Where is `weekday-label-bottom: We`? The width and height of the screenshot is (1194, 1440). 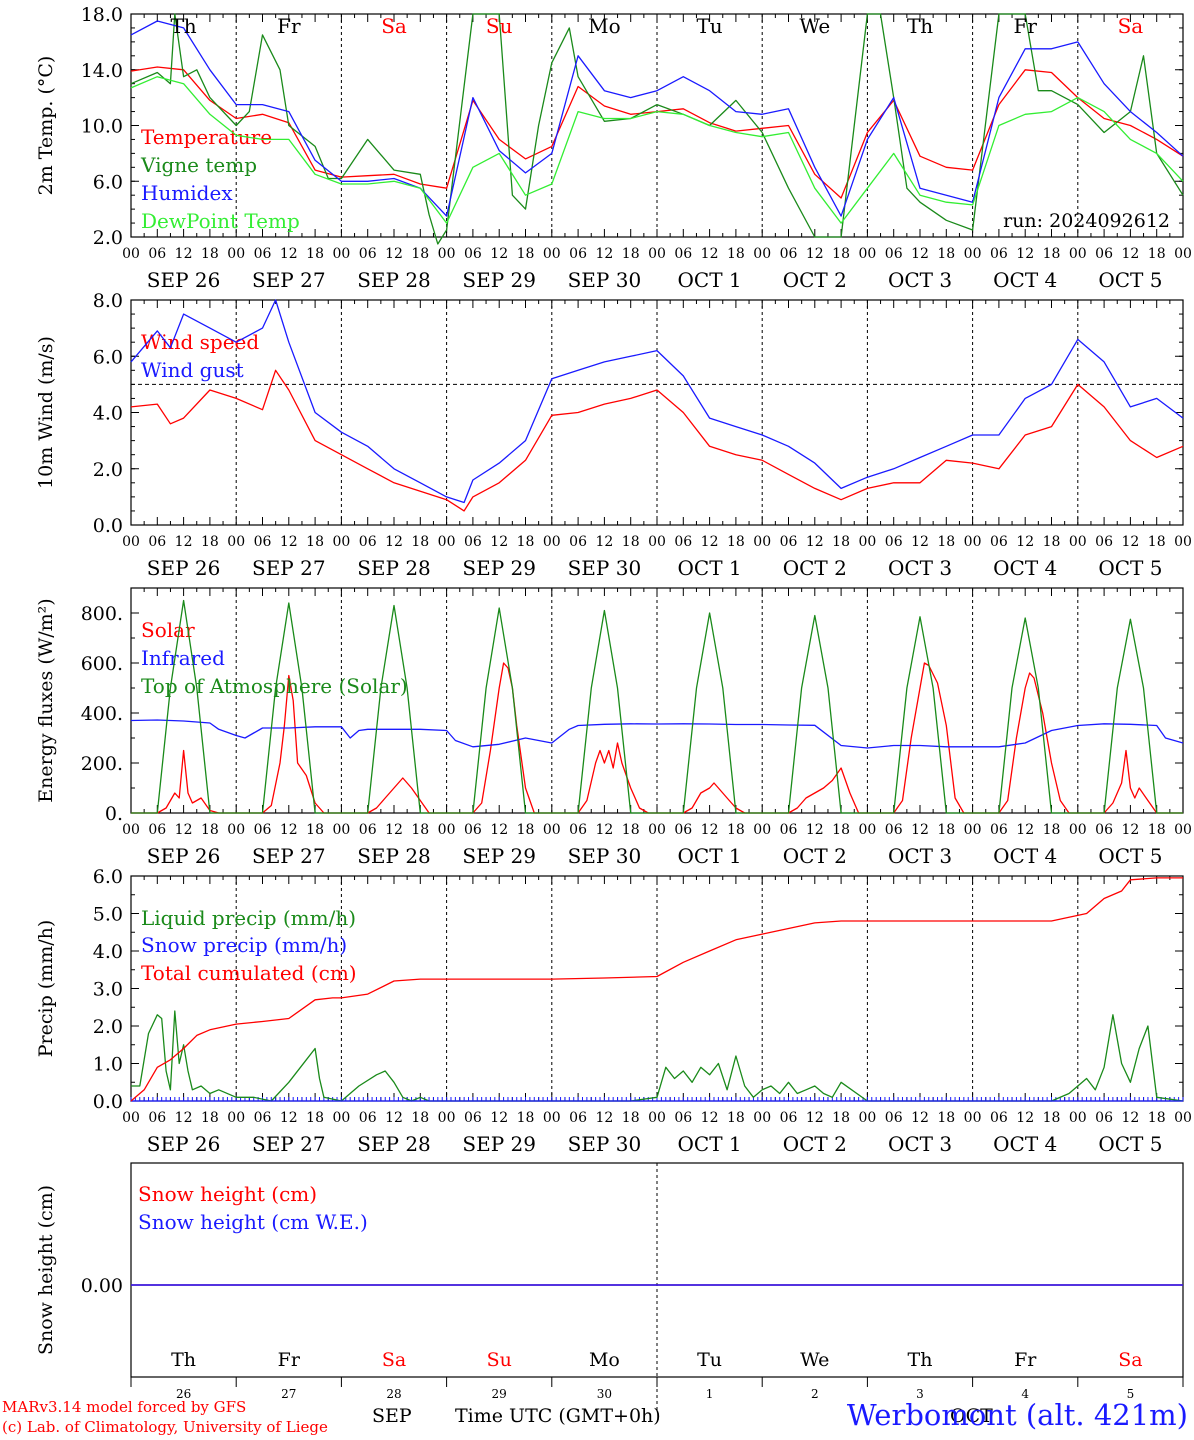
weekday-label-bottom: We is located at coordinates (814, 1360).